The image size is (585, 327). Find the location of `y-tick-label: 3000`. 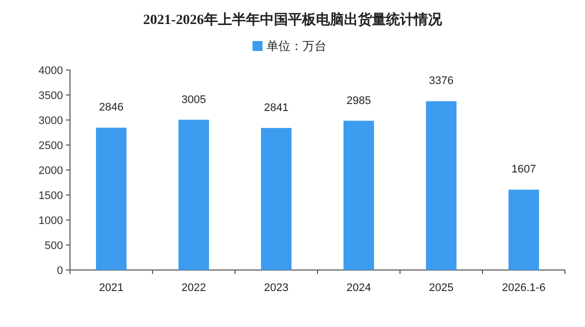

y-tick-label: 3000 is located at coordinates (50, 121).